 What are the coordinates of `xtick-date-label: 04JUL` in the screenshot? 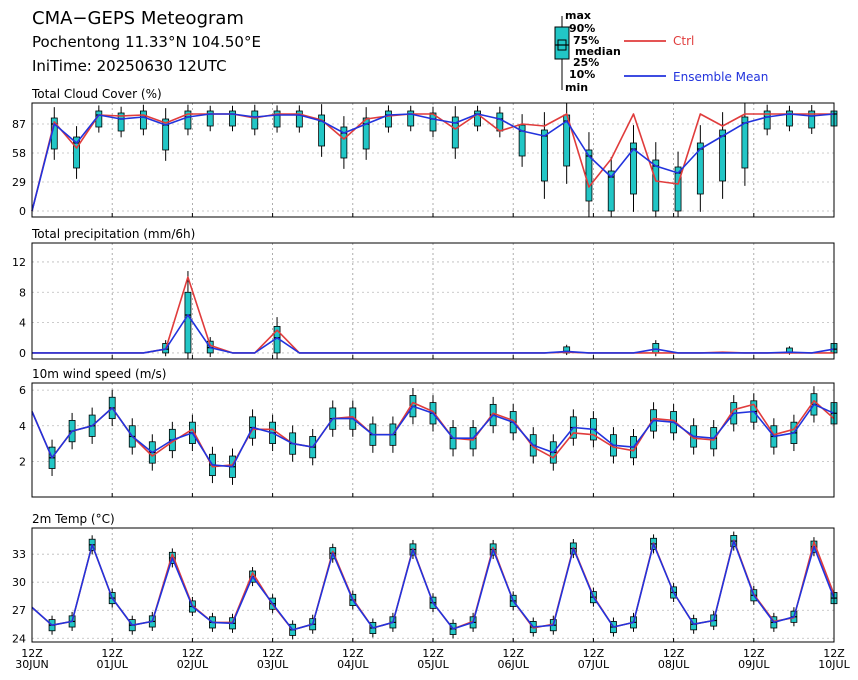 It's located at (353, 664).